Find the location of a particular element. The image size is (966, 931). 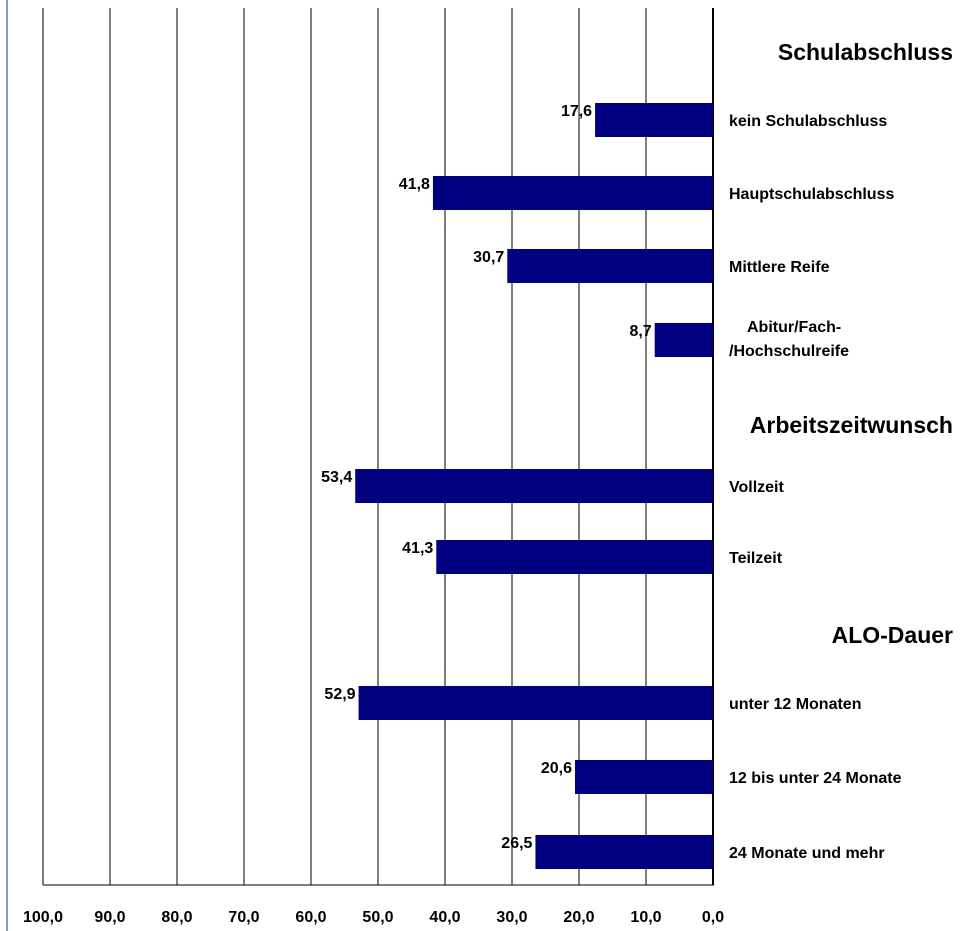

group-heading: Arbeitszeitwunsch is located at coordinates (851, 425).